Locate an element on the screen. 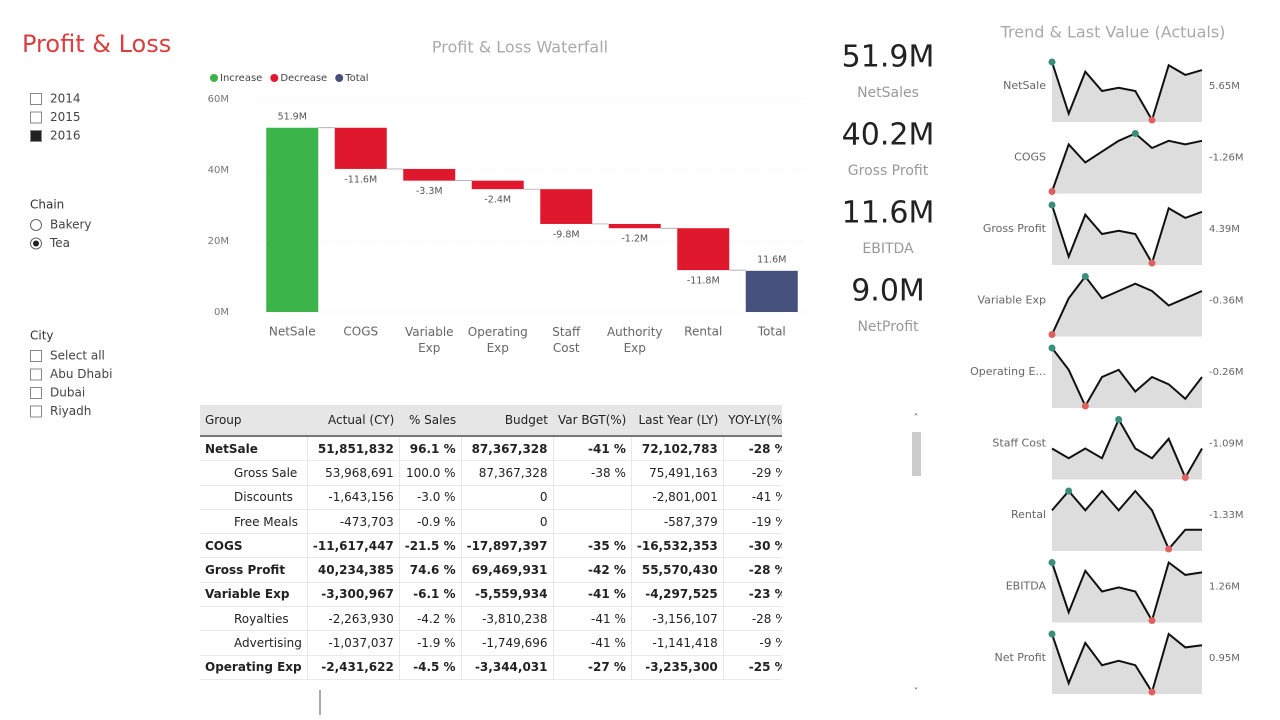 This screenshot has height=720, width=1280. scrollbar-thumb is located at coordinates (916, 454).